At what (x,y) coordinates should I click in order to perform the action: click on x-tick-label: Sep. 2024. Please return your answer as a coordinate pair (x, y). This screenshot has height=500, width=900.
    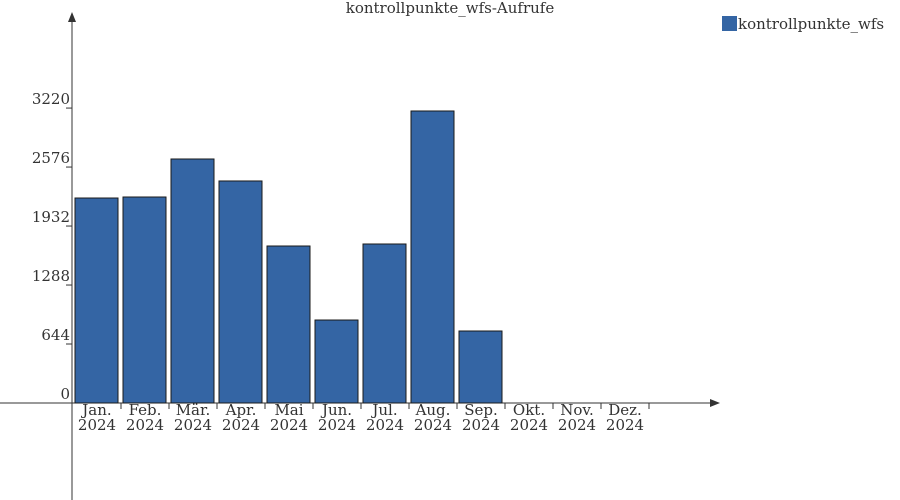
    Looking at the image, I should click on (481, 417).